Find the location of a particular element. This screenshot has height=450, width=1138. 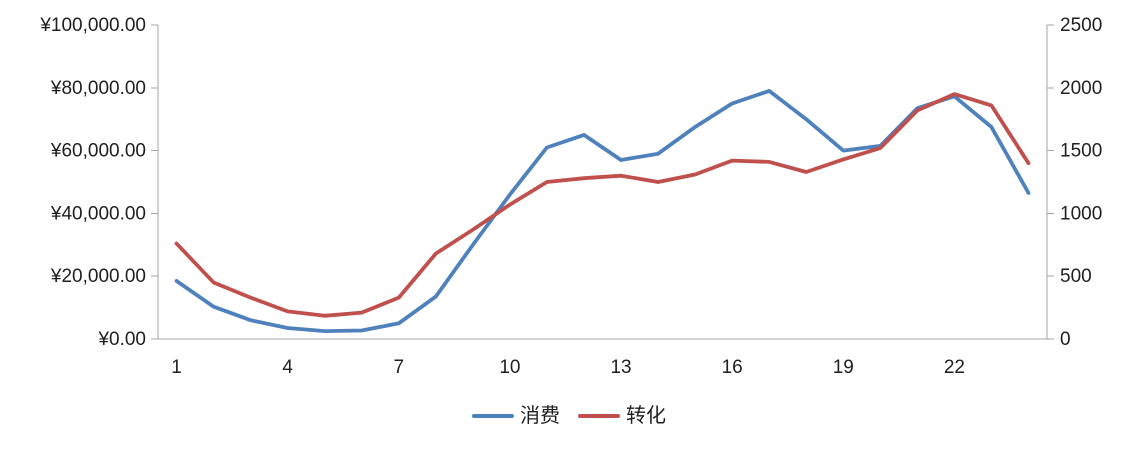

x-axis: 1 4 7 10 13 16 19 22 is located at coordinates (602, 358).